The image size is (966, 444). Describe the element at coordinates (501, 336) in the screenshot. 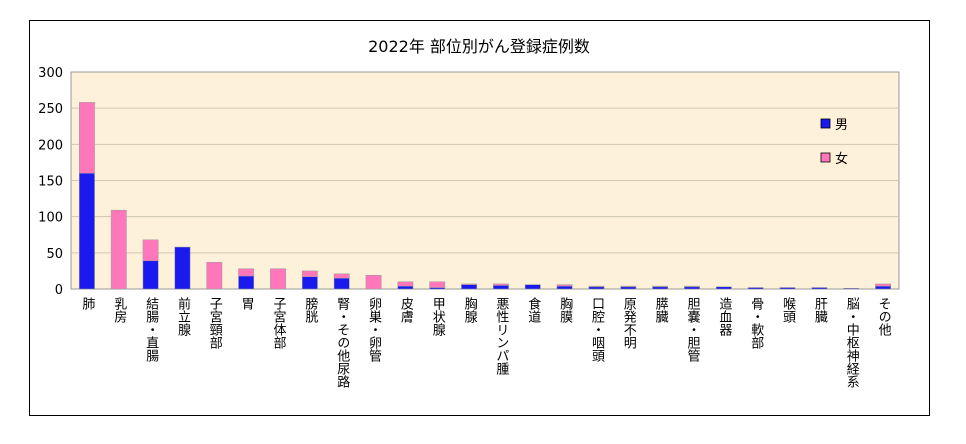

I see `x-tick-label: 悪性リンパ腫` at that location.